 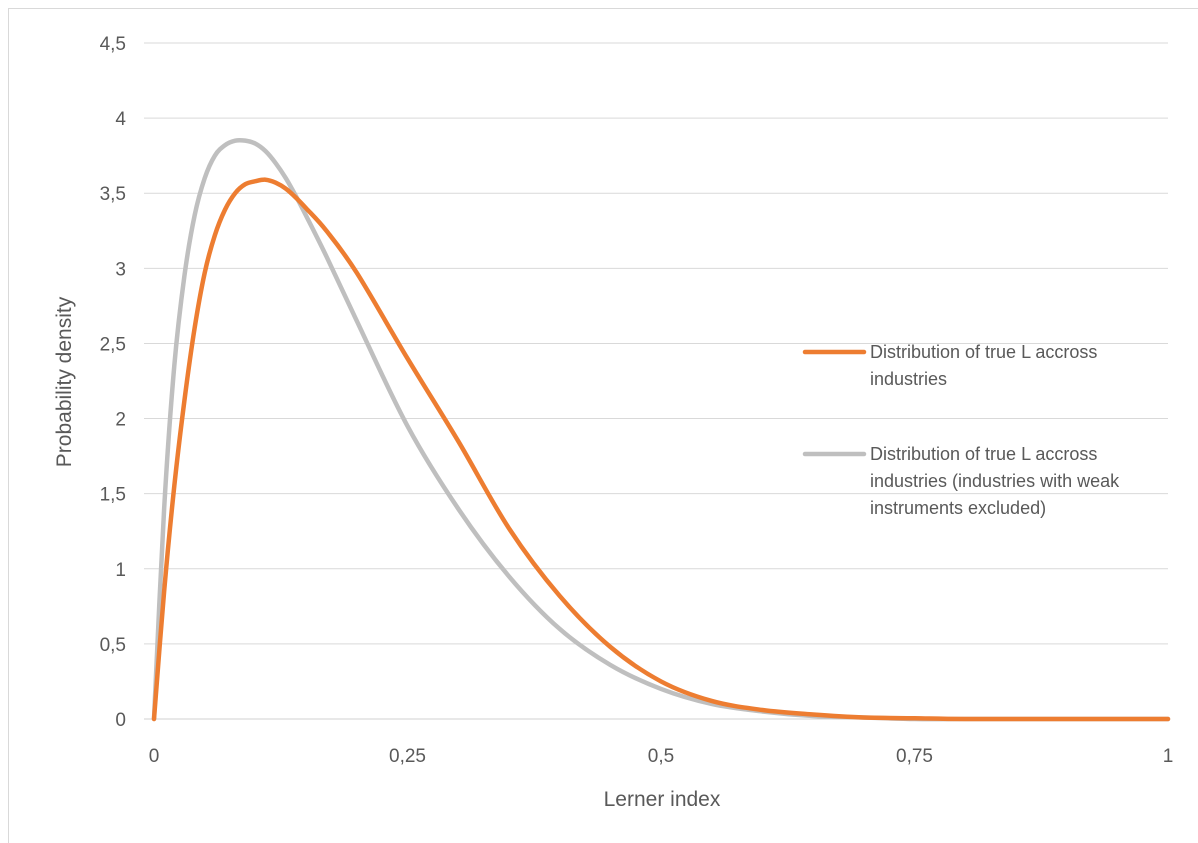 What do you see at coordinates (113, 382) in the screenshot?
I see `y-axis-ticks: 0 0,5 1 1,5 2 2,5 3 3,5 4 4,5` at bounding box center [113, 382].